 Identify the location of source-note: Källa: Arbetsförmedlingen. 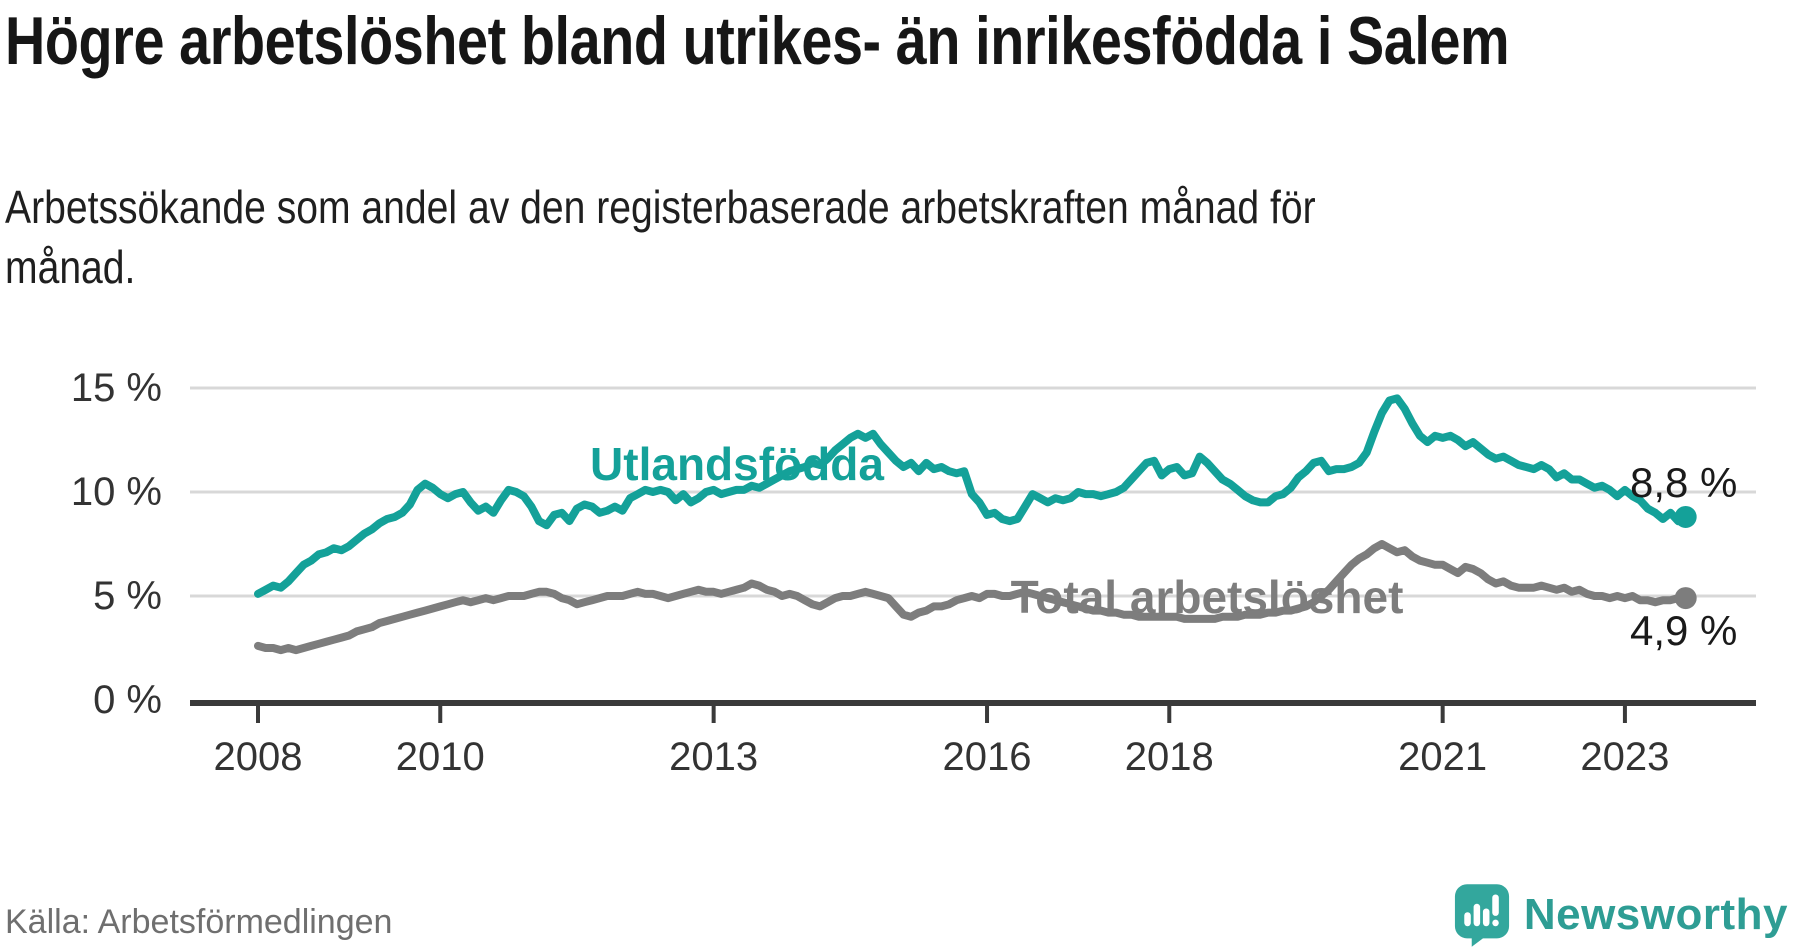
(199, 922).